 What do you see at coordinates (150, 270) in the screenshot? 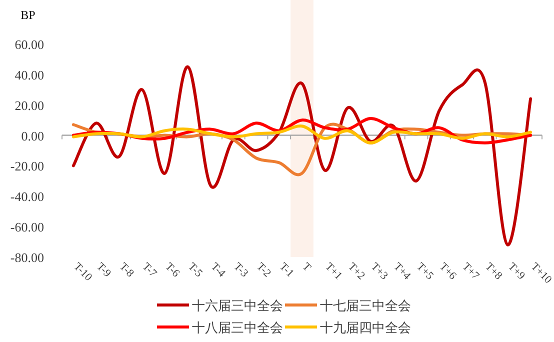
I see `x-tick-label: T-7` at bounding box center [150, 270].